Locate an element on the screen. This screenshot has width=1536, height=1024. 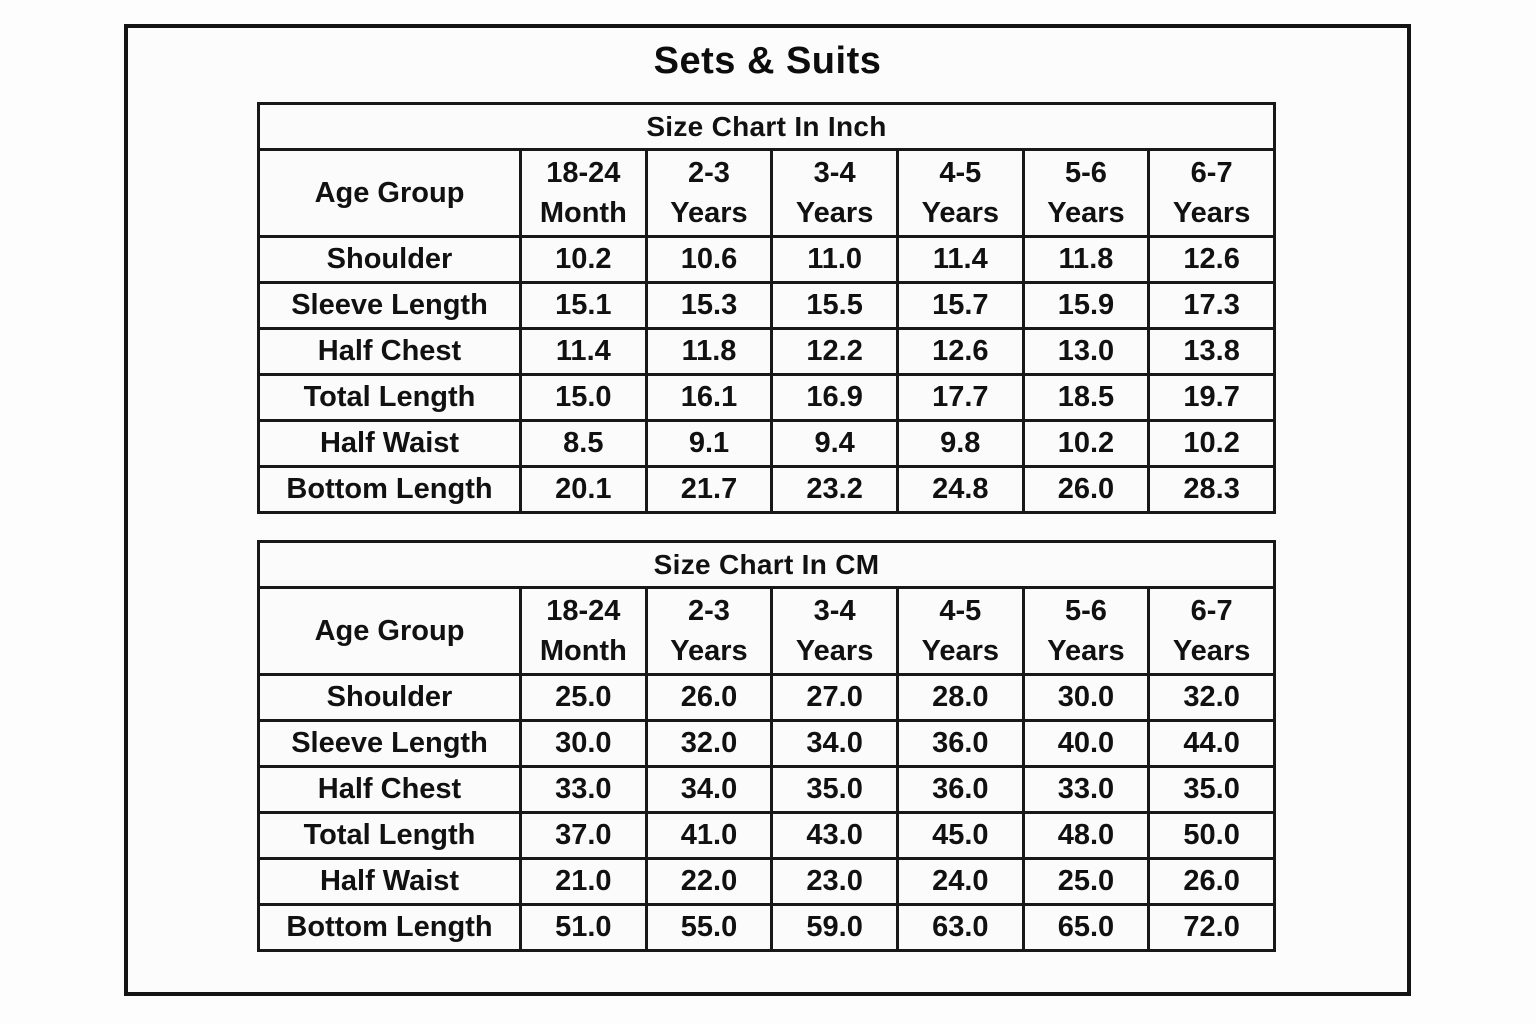
value-cell: 59.0 is located at coordinates (834, 927).